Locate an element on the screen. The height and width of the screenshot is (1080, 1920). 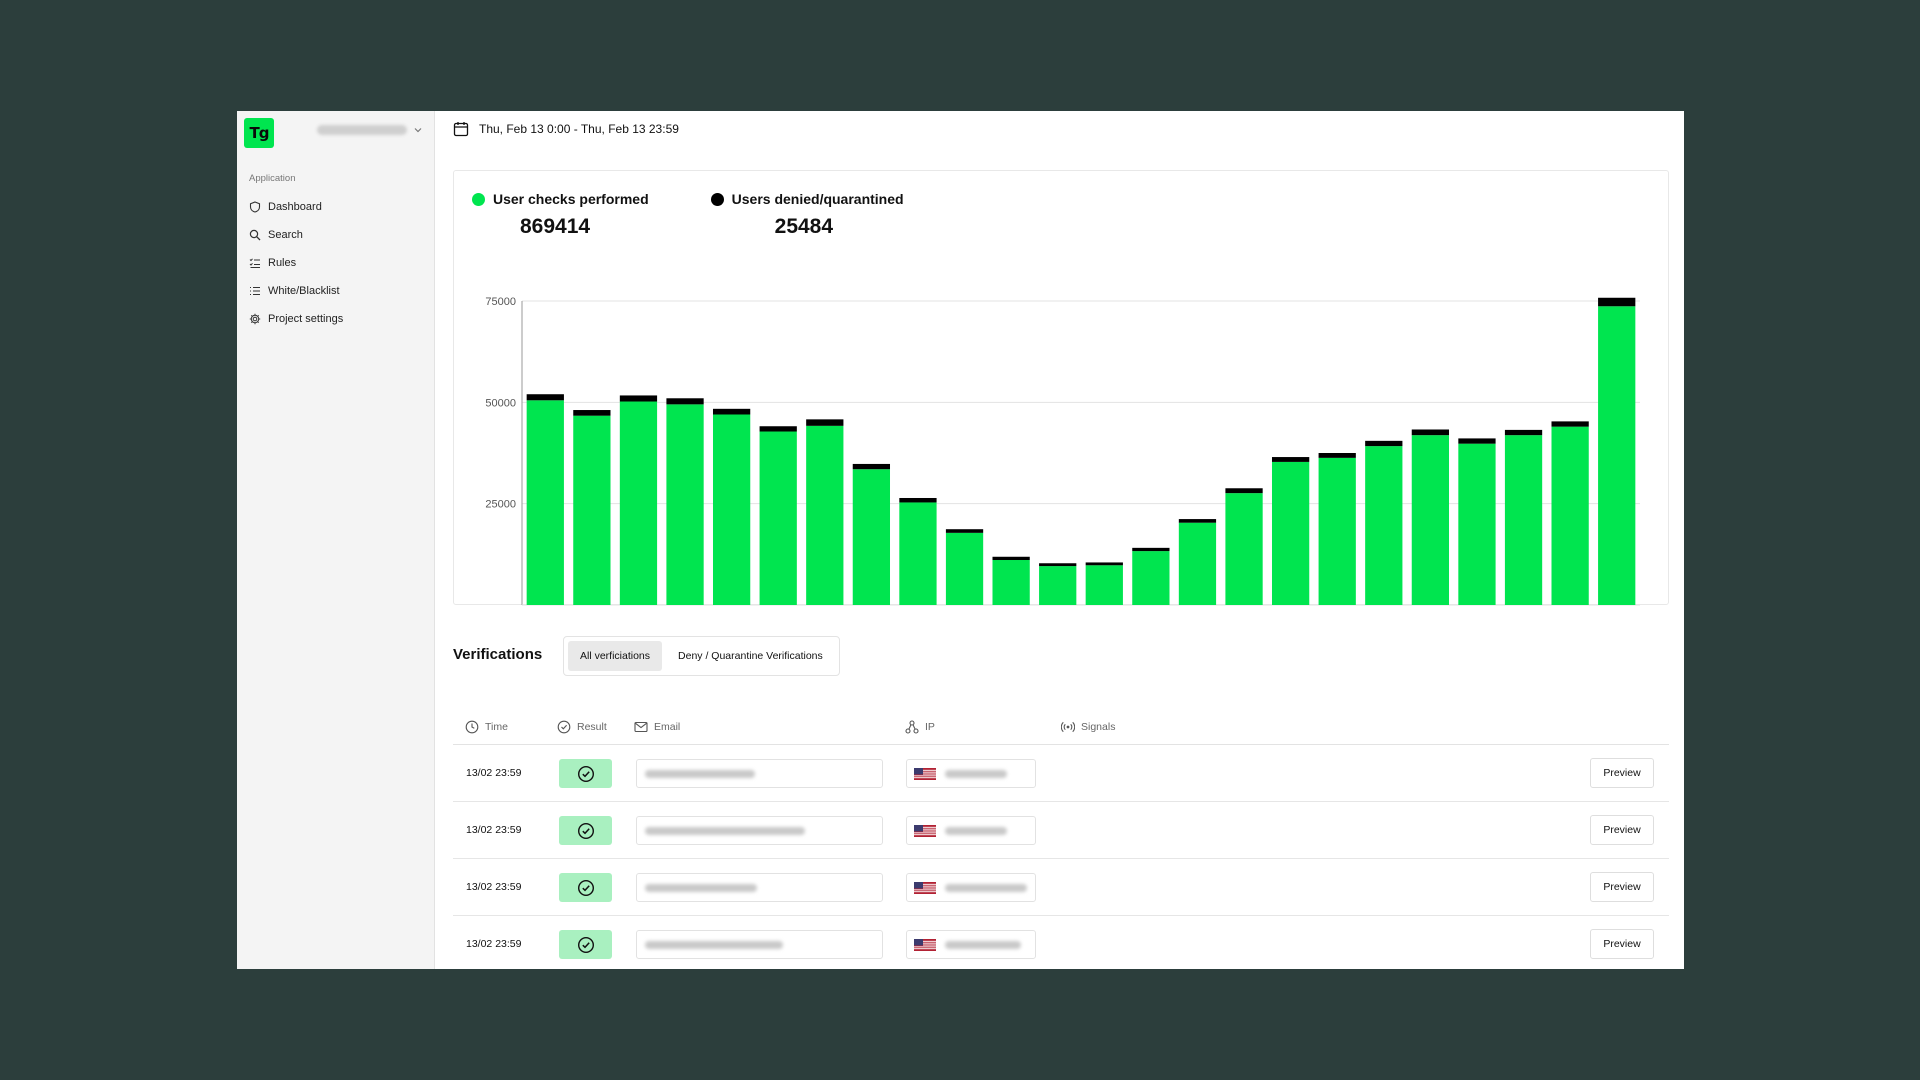
app-logo: Tg is located at coordinates (259, 133).